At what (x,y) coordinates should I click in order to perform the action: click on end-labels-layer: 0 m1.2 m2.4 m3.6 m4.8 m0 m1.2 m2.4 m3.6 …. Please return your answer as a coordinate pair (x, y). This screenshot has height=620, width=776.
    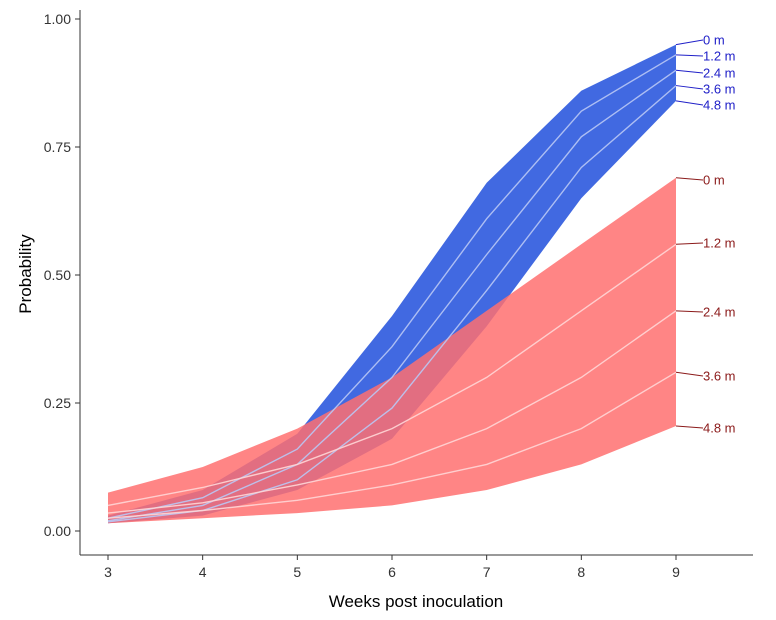
    Looking at the image, I should click on (705, 234).